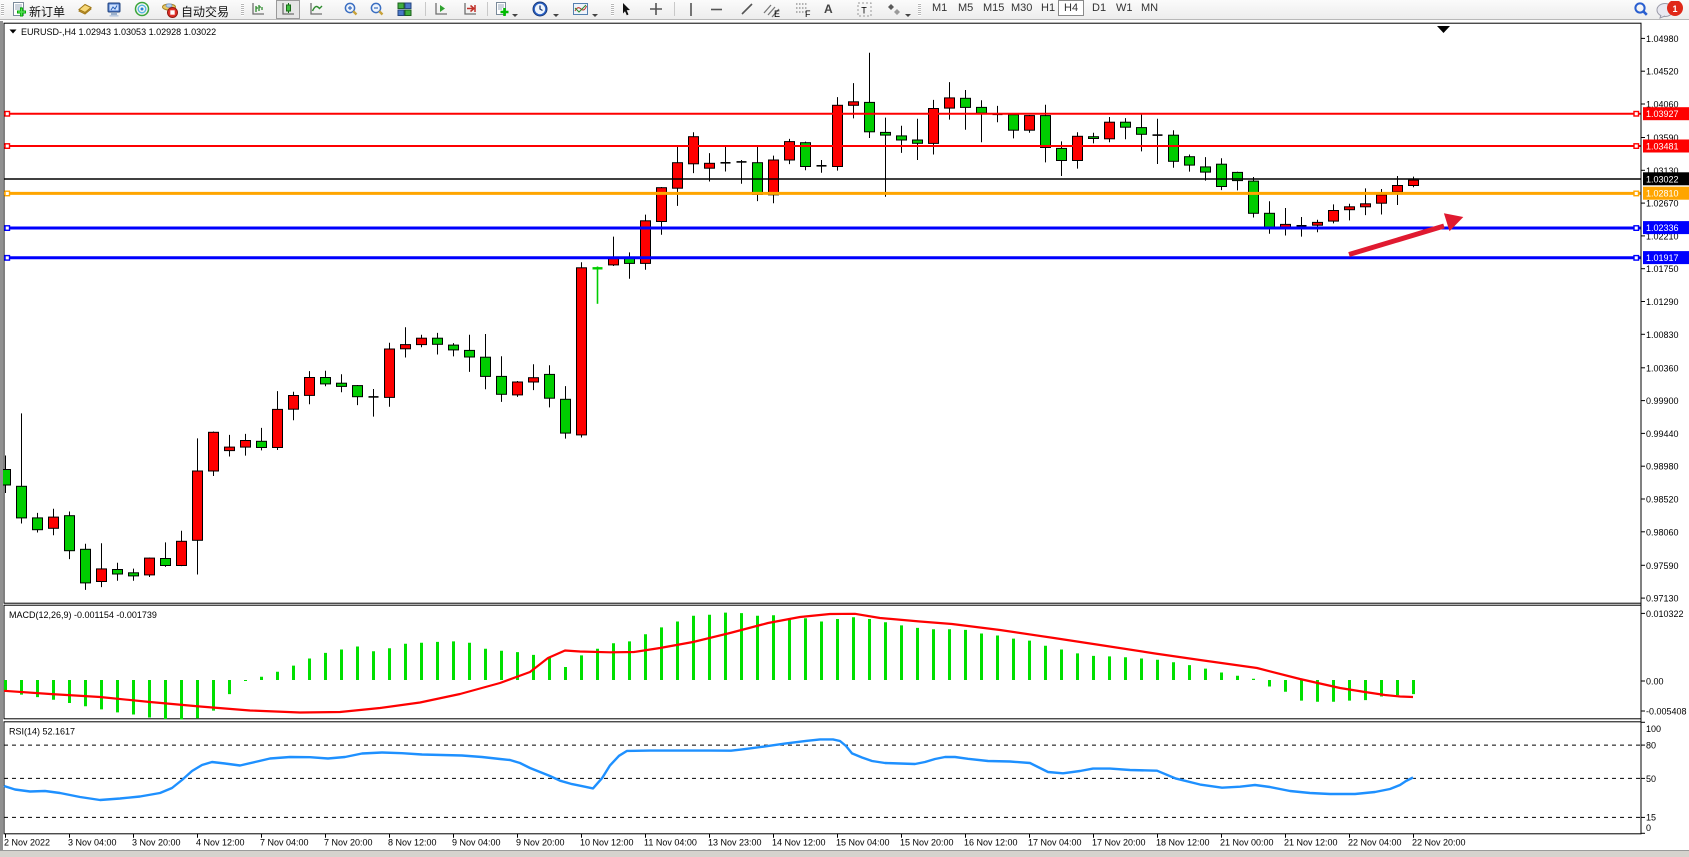 The width and height of the screenshot is (1689, 857). What do you see at coordinates (1648, 828) in the screenshot?
I see `svg-text: 0` at bounding box center [1648, 828].